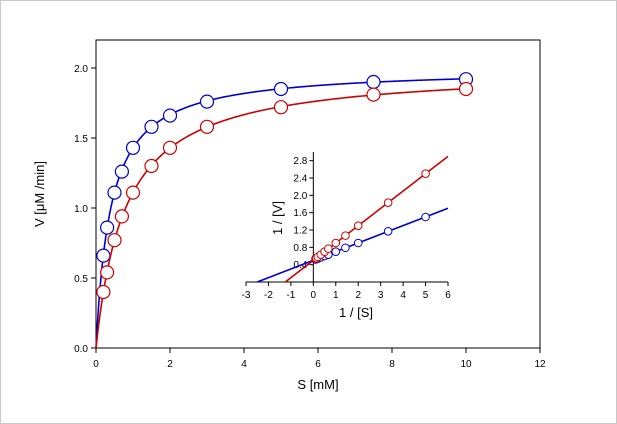  Describe the element at coordinates (314, 295) in the screenshot. I see `inset-x-tick-label: 0` at that location.